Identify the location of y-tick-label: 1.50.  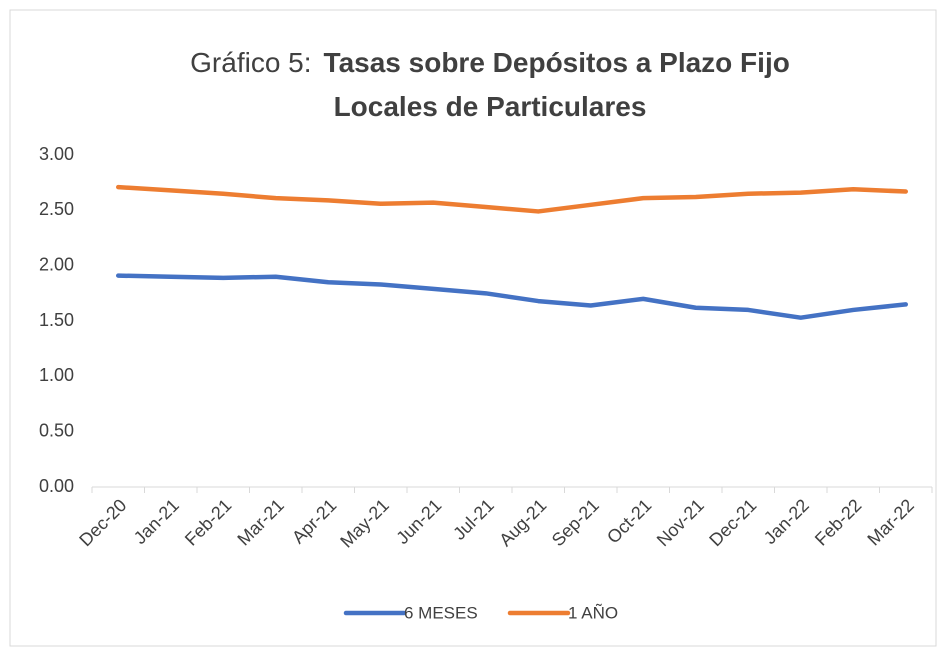
(56, 320).